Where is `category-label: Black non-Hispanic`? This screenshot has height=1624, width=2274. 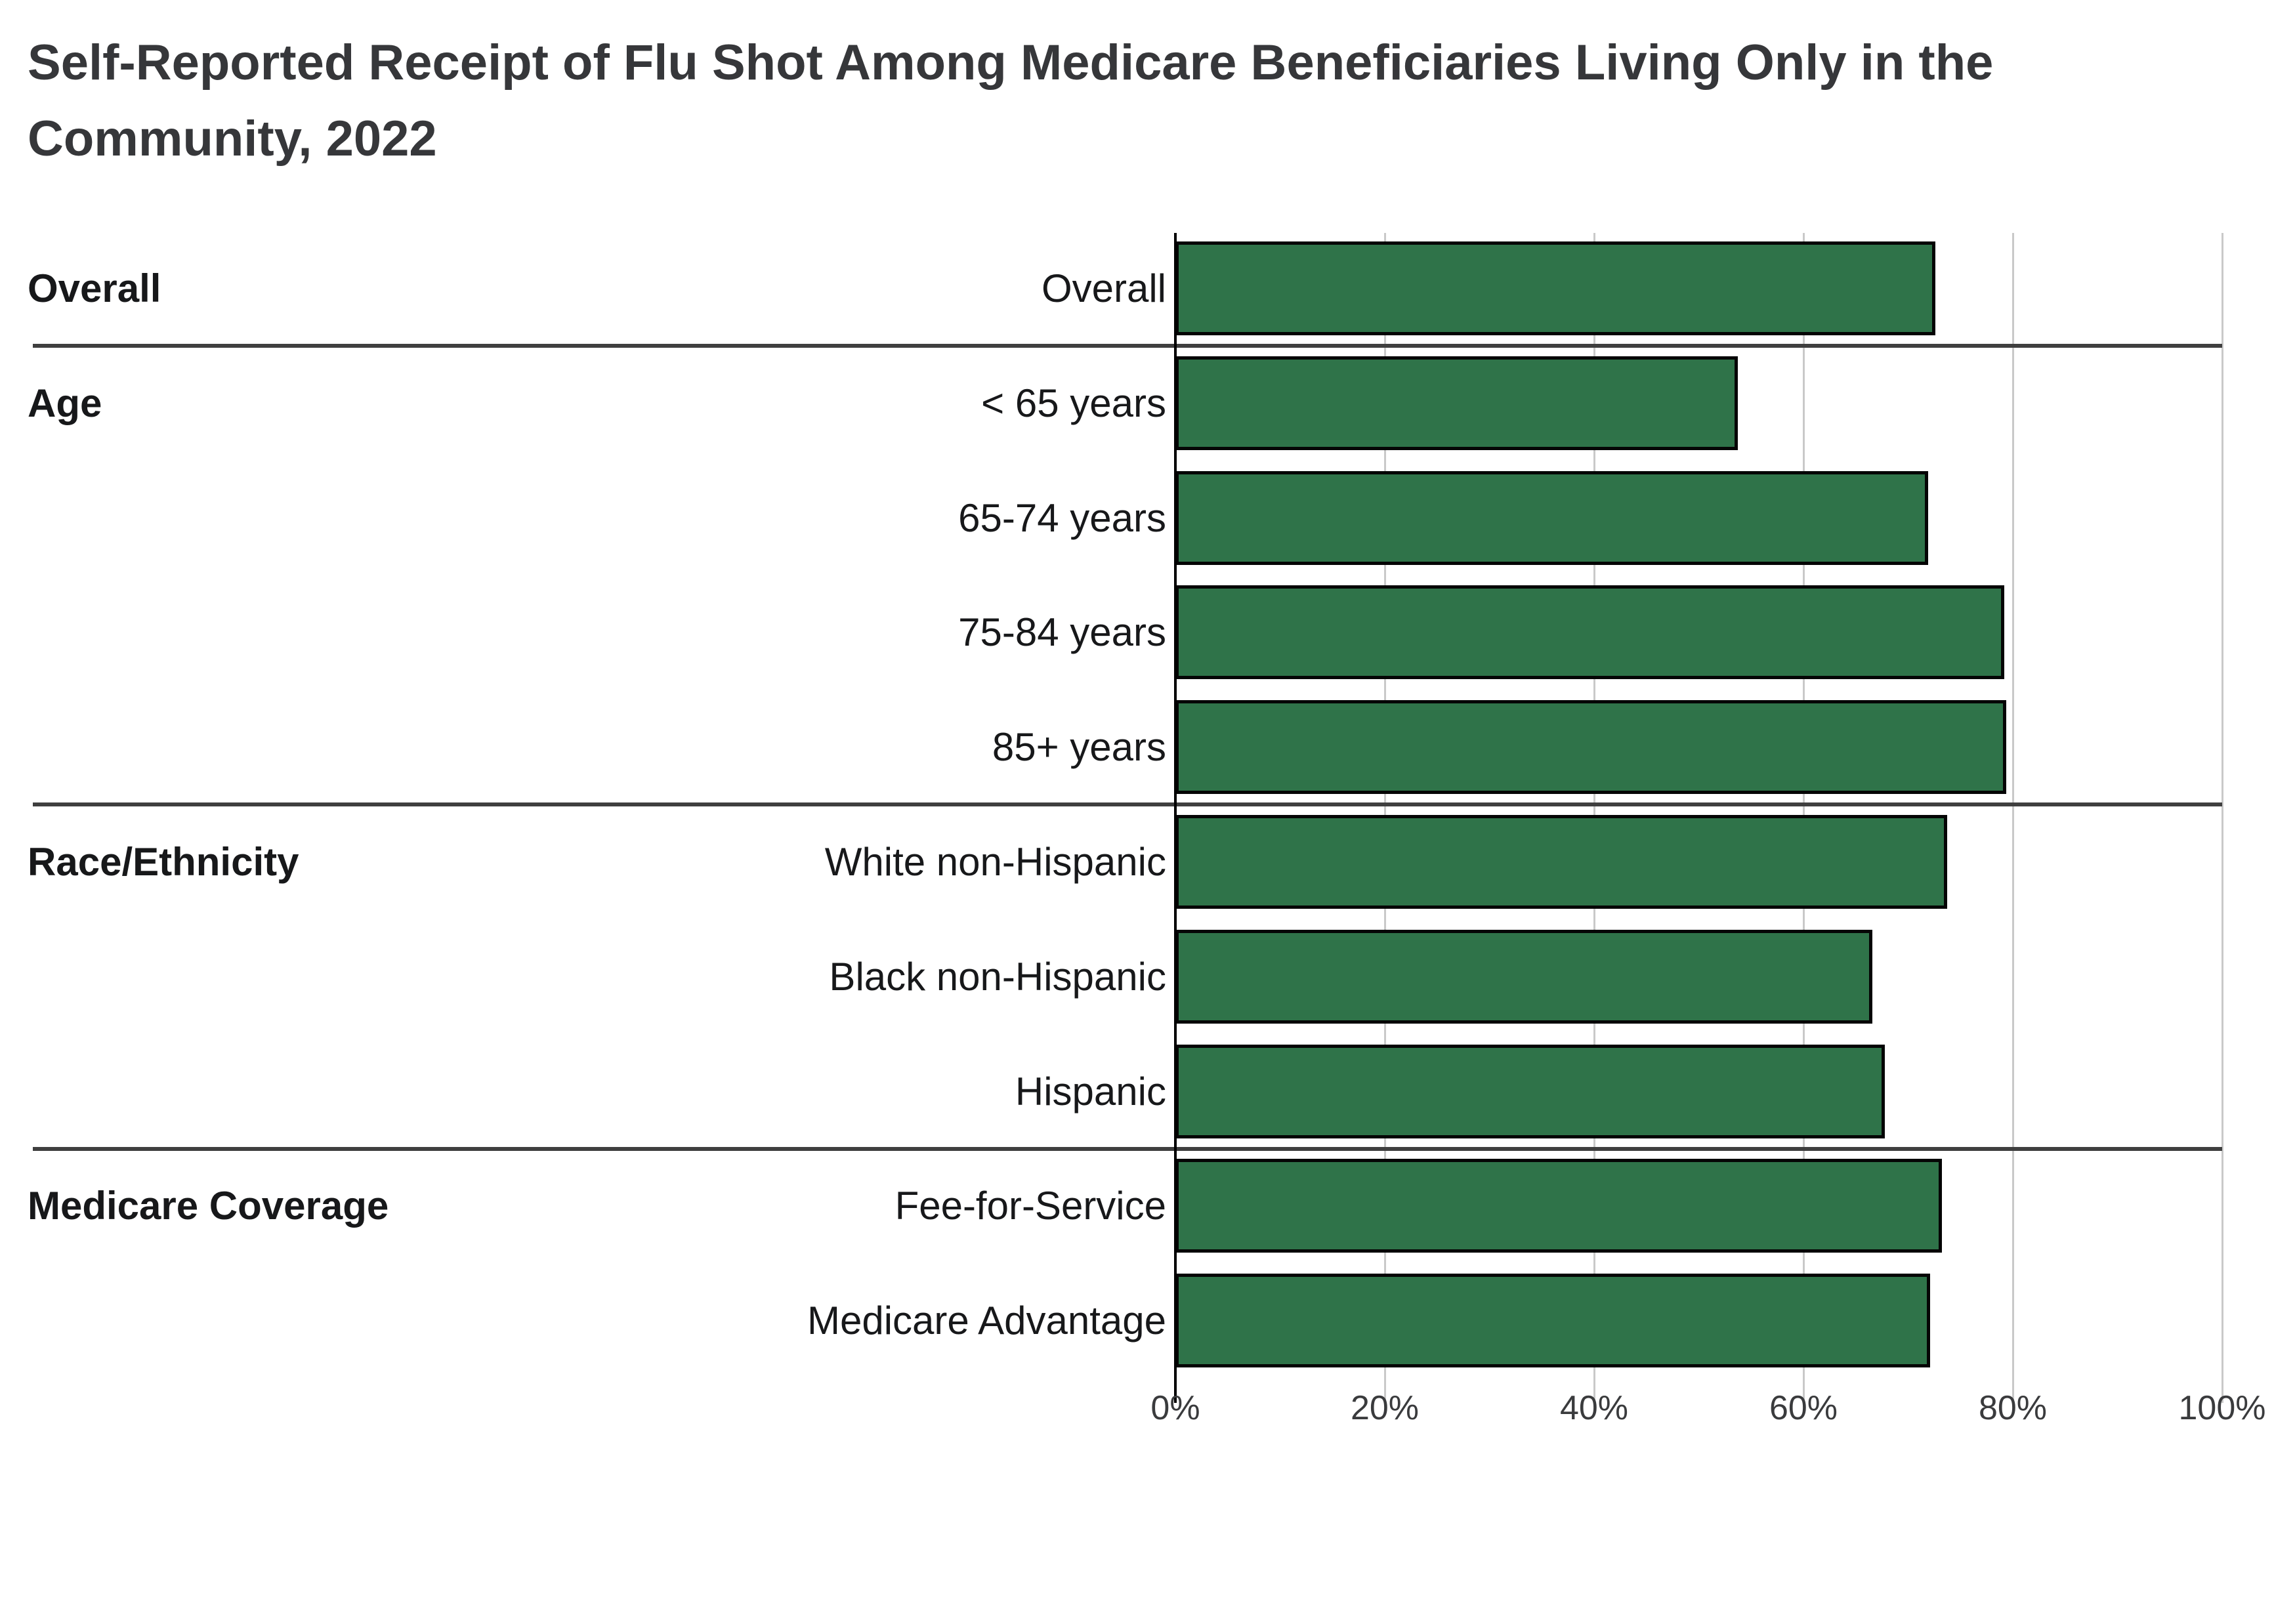
category-label: Black non-Hispanic is located at coordinates (997, 976).